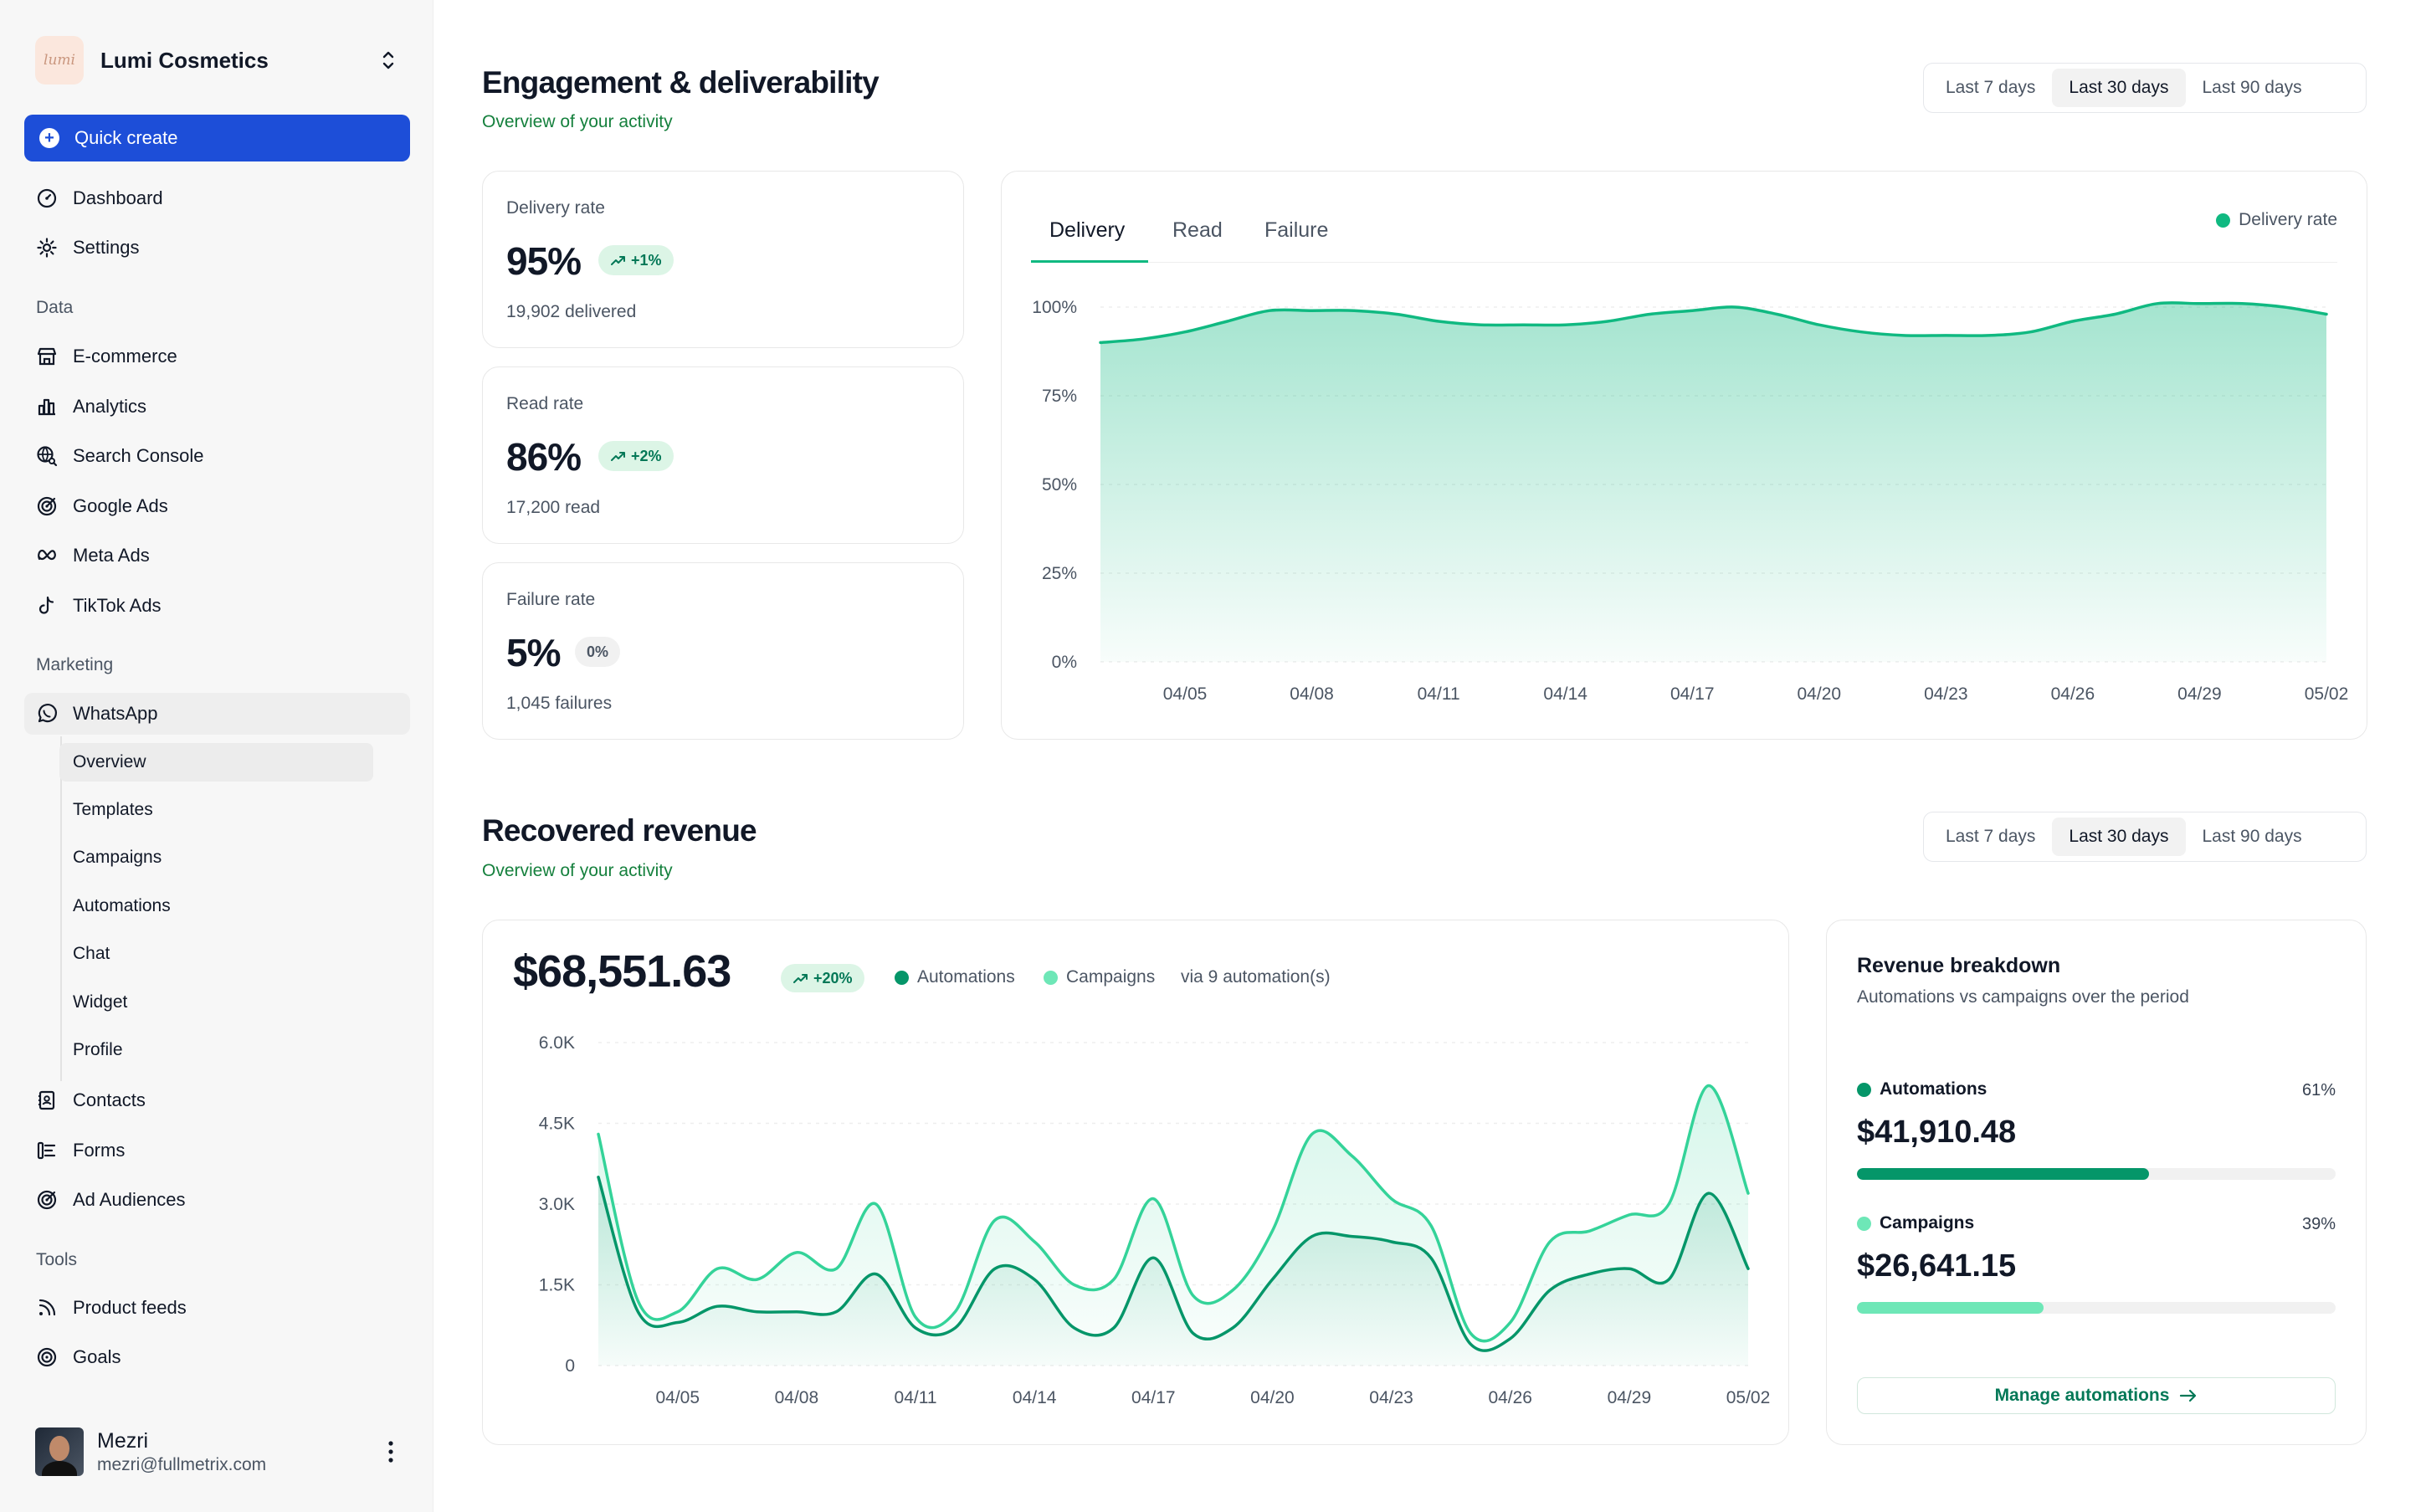 The image size is (2426, 1512). Describe the element at coordinates (544, 261) in the screenshot. I see `stat-value: 95%` at that location.